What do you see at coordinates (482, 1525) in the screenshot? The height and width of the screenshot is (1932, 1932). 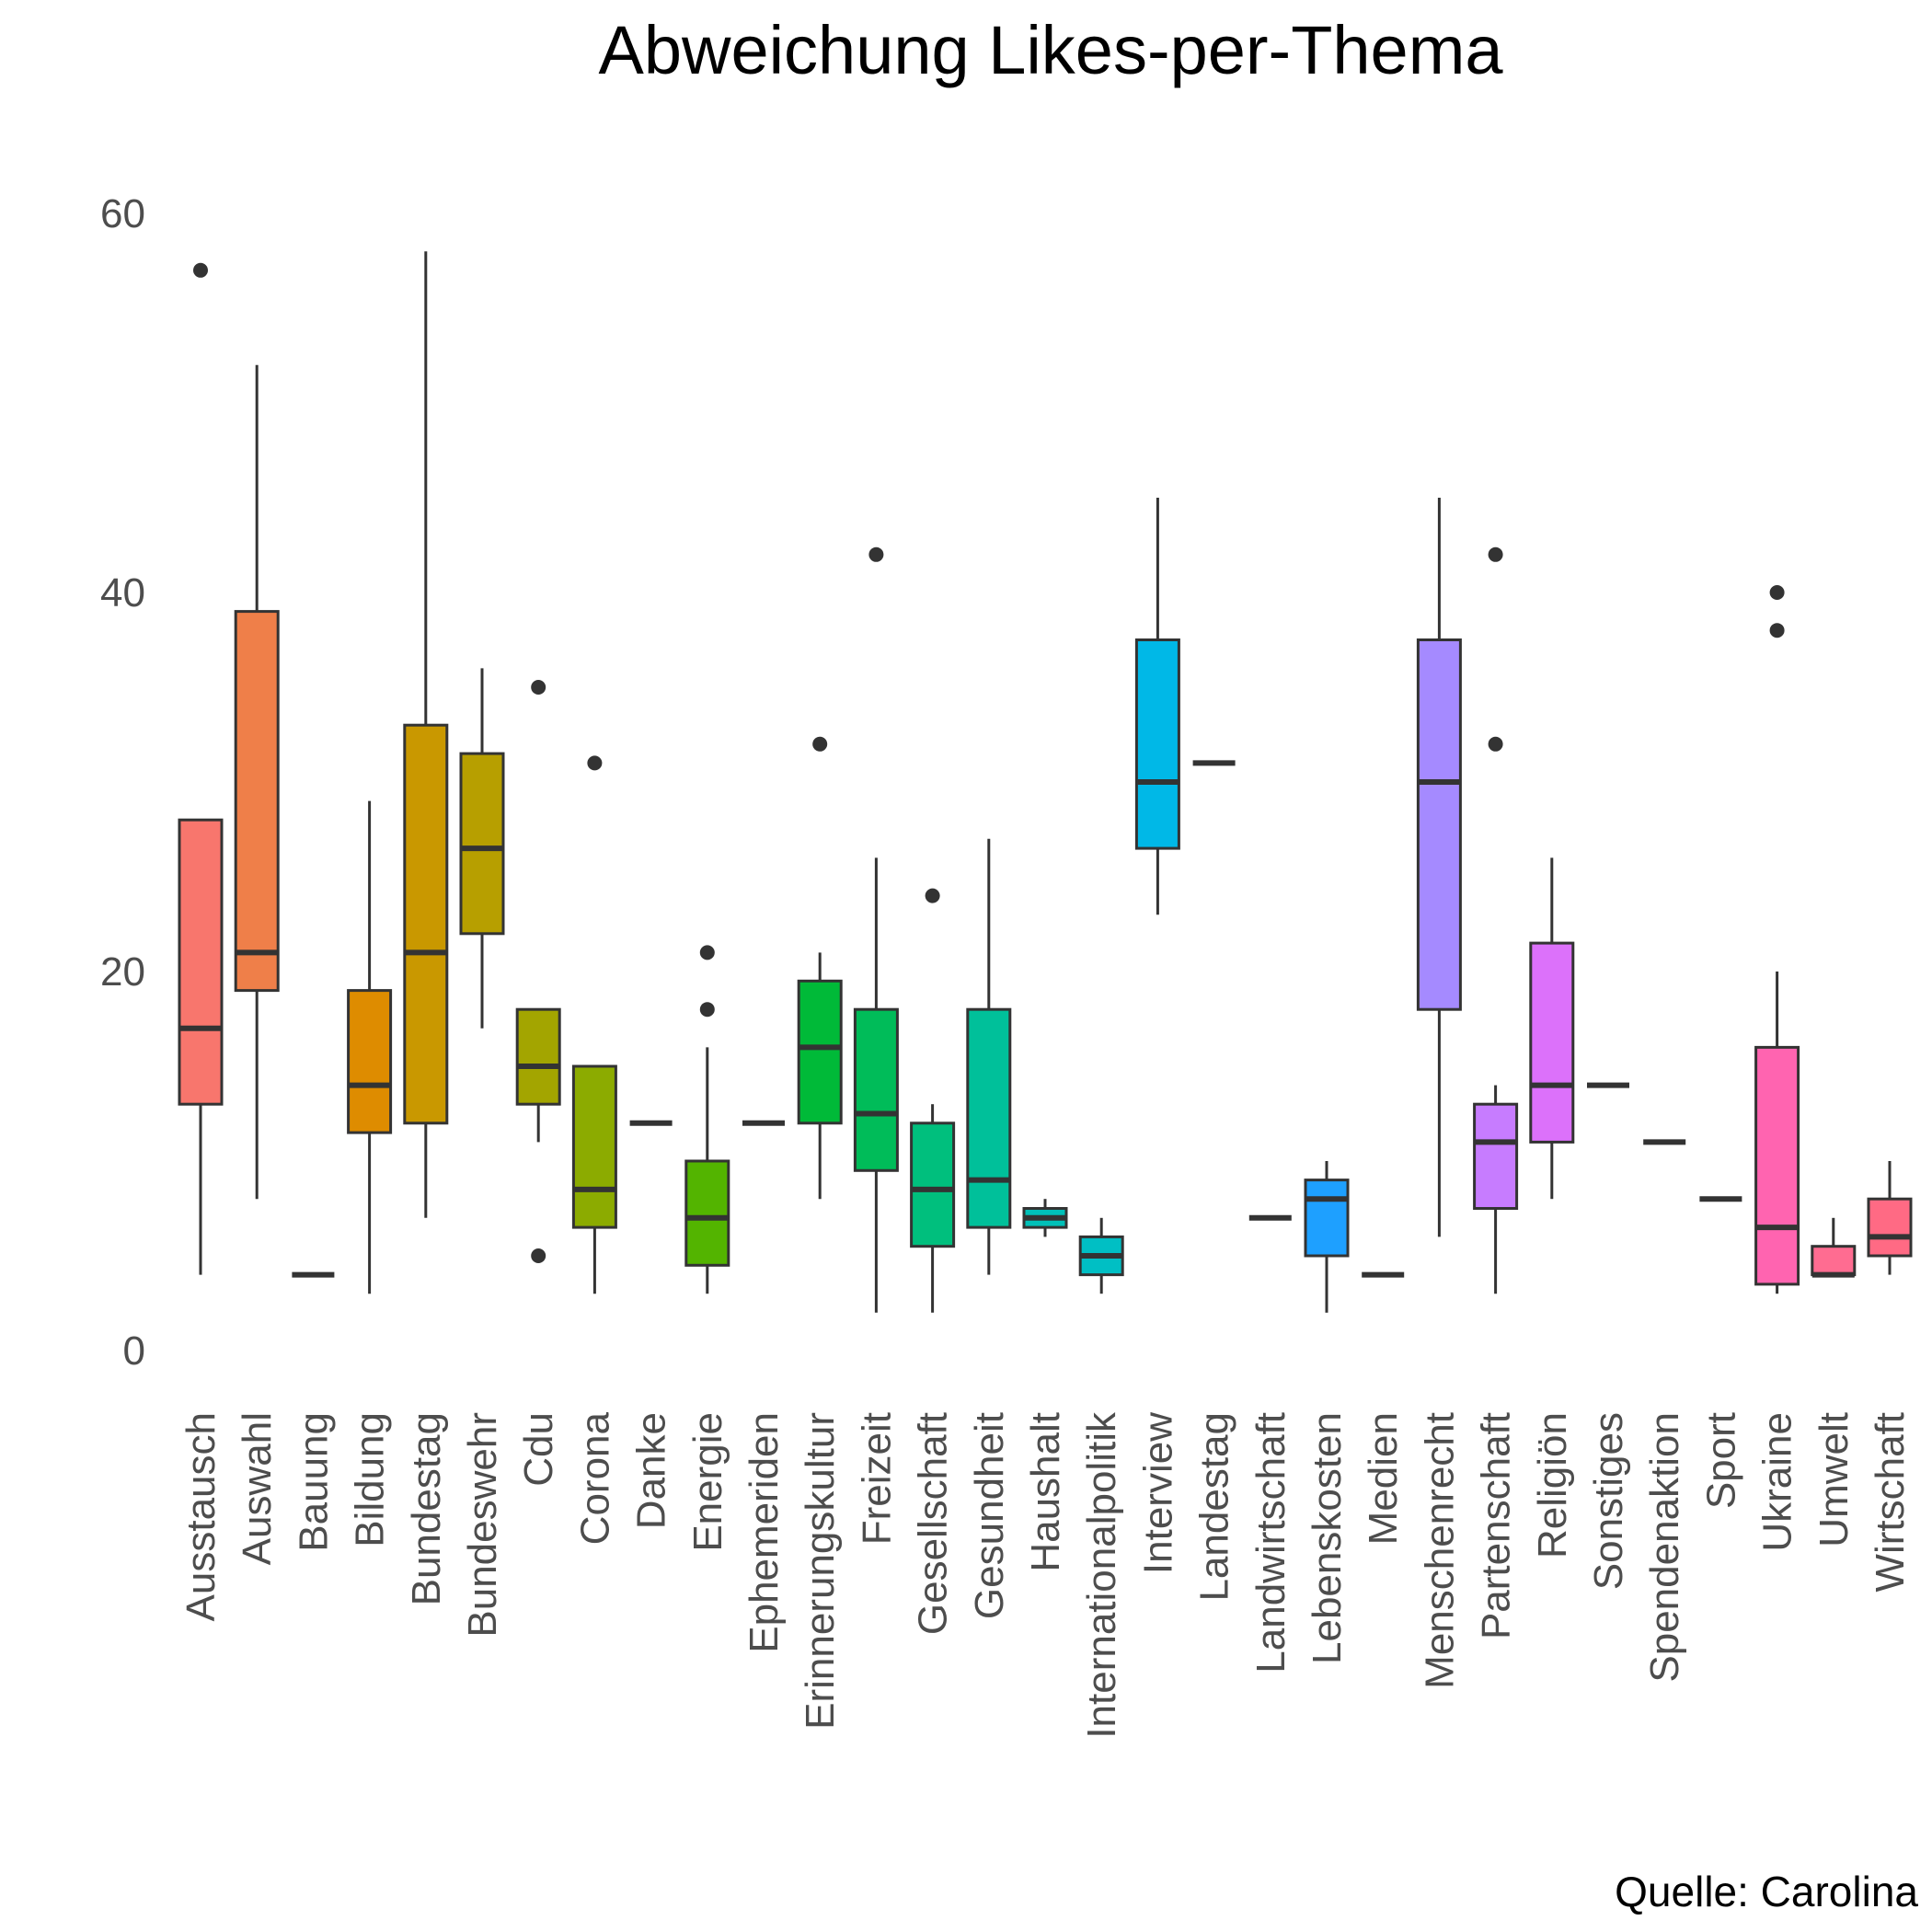 I see `x-tick-label: Bundeswehr` at bounding box center [482, 1525].